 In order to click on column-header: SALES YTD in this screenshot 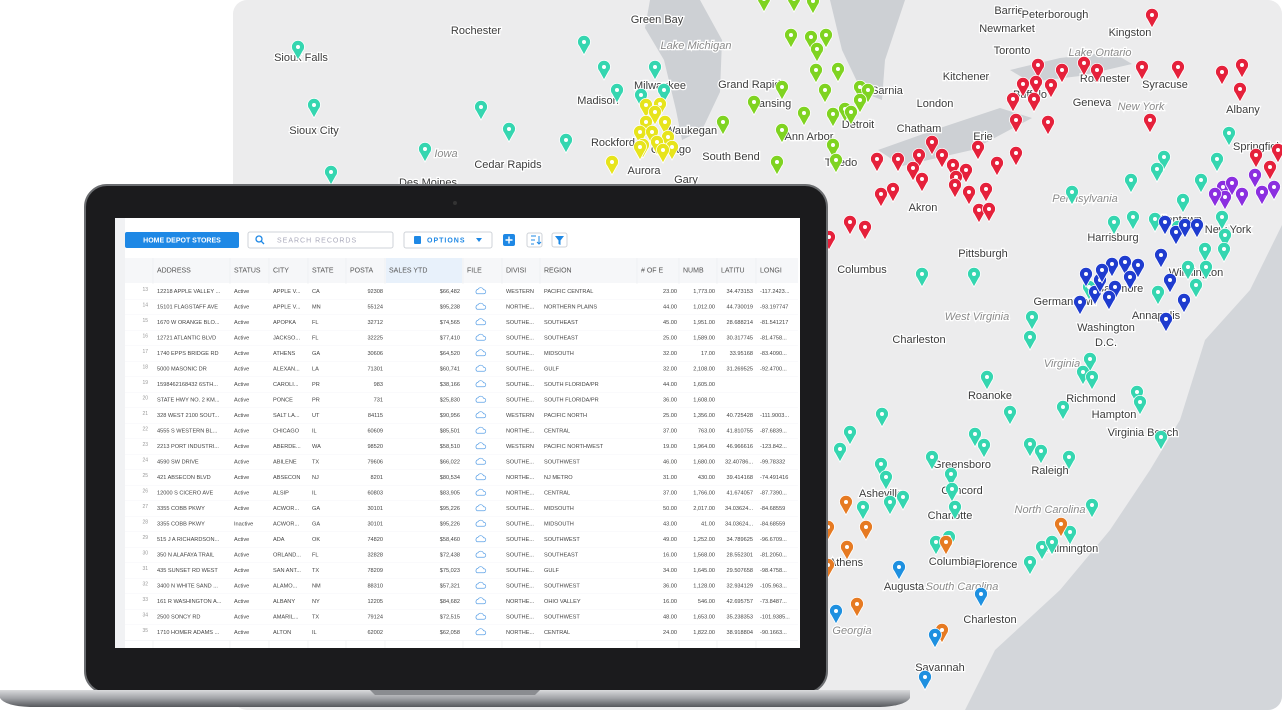, I will do `click(408, 270)`.